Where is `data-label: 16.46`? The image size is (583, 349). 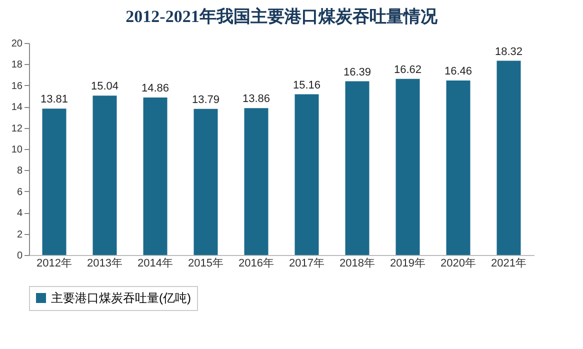
data-label: 16.46 is located at coordinates (458, 72).